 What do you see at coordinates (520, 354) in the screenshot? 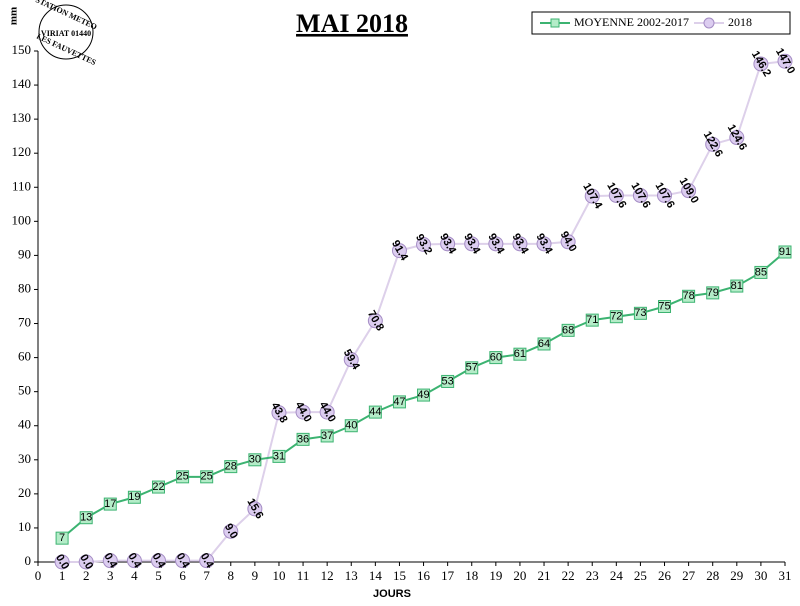
I see `data-label: 61` at bounding box center [520, 354].